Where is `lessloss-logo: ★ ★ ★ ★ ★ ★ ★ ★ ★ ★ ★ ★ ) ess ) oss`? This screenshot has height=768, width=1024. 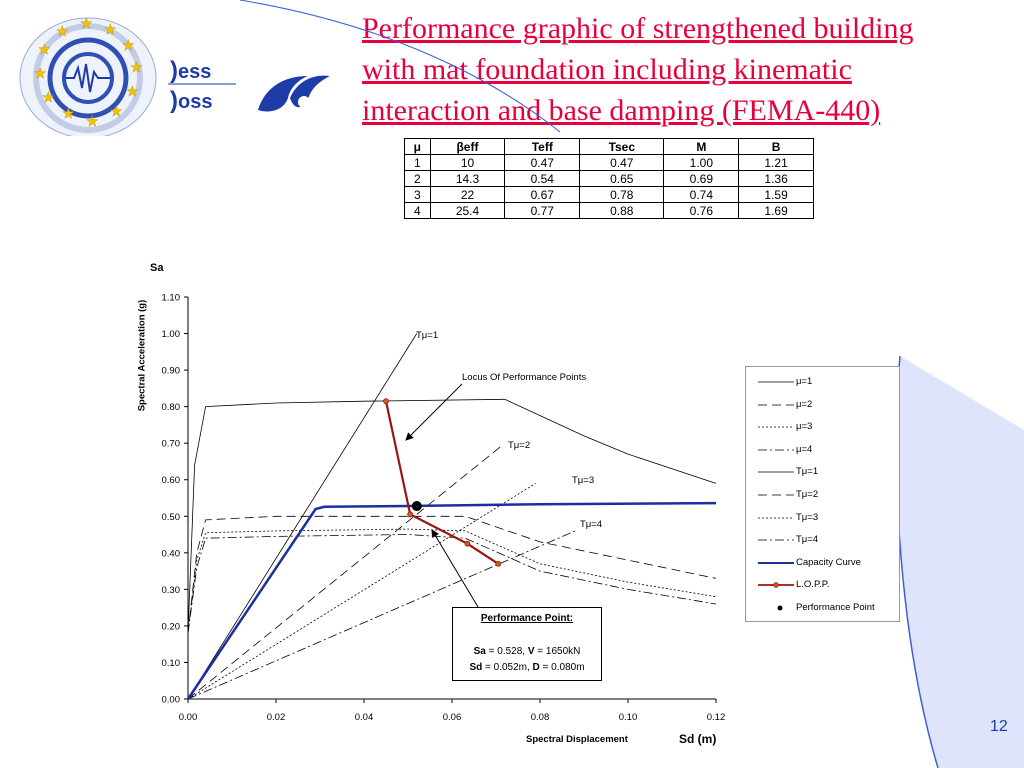
lessloss-logo: ★ ★ ★ ★ ★ ★ ★ ★ ★ ★ ★ ★ ) ess ) oss is located at coordinates (173, 72).